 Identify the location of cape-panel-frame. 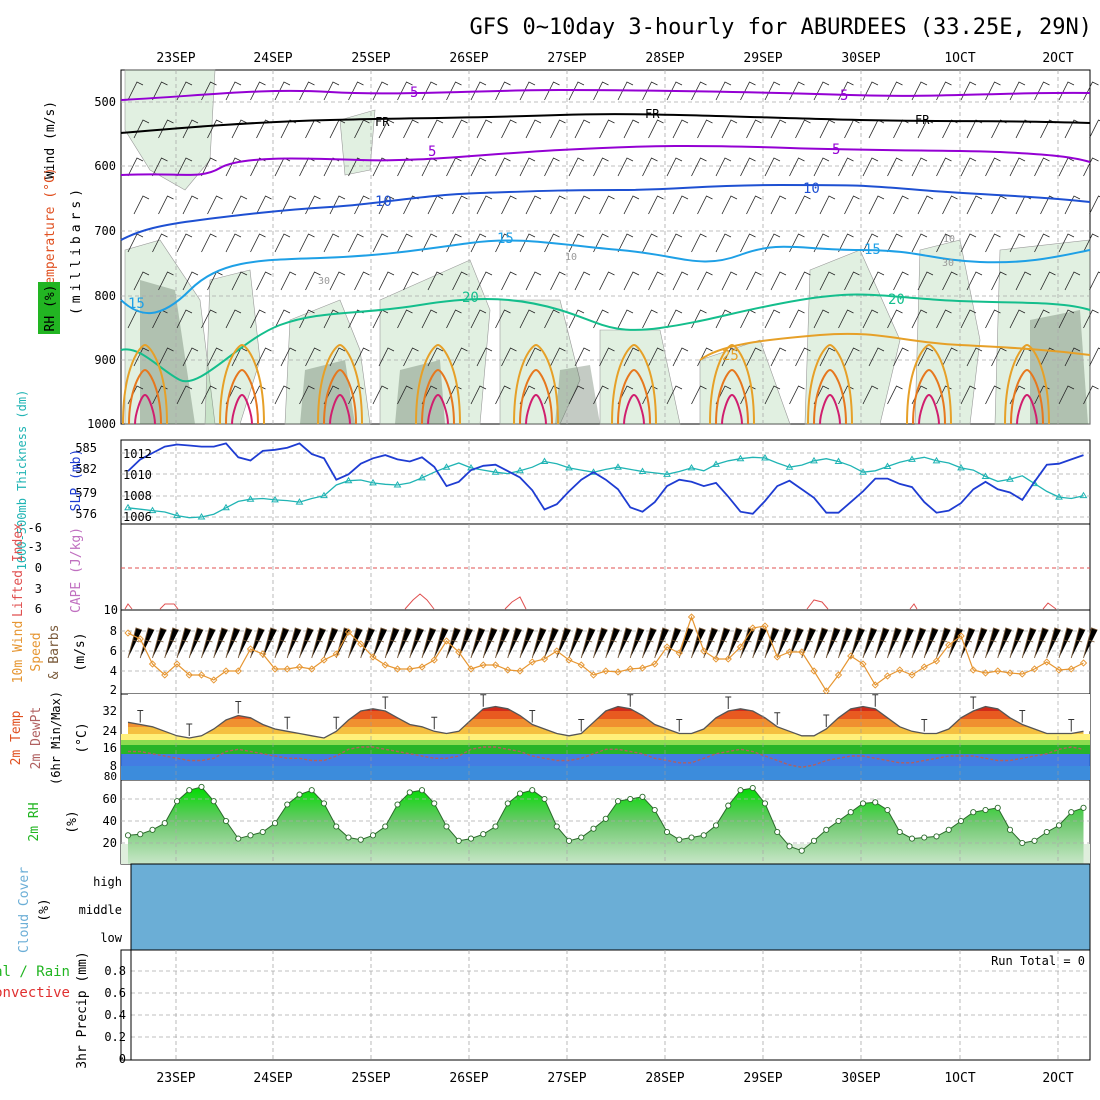
(605, 567).